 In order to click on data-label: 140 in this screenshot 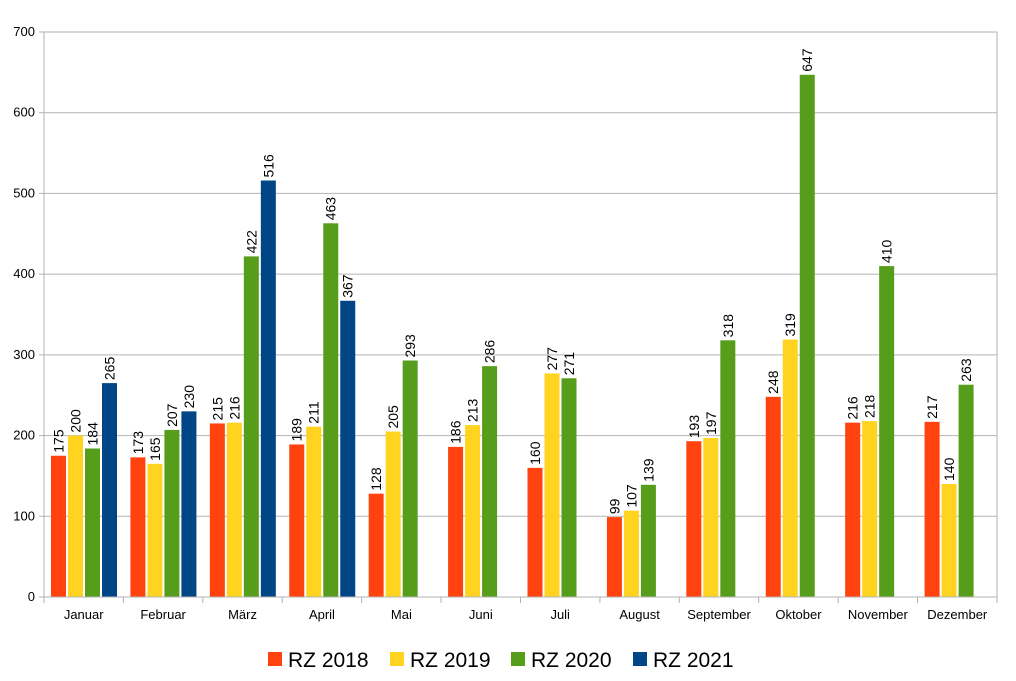, I will do `click(949, 469)`.